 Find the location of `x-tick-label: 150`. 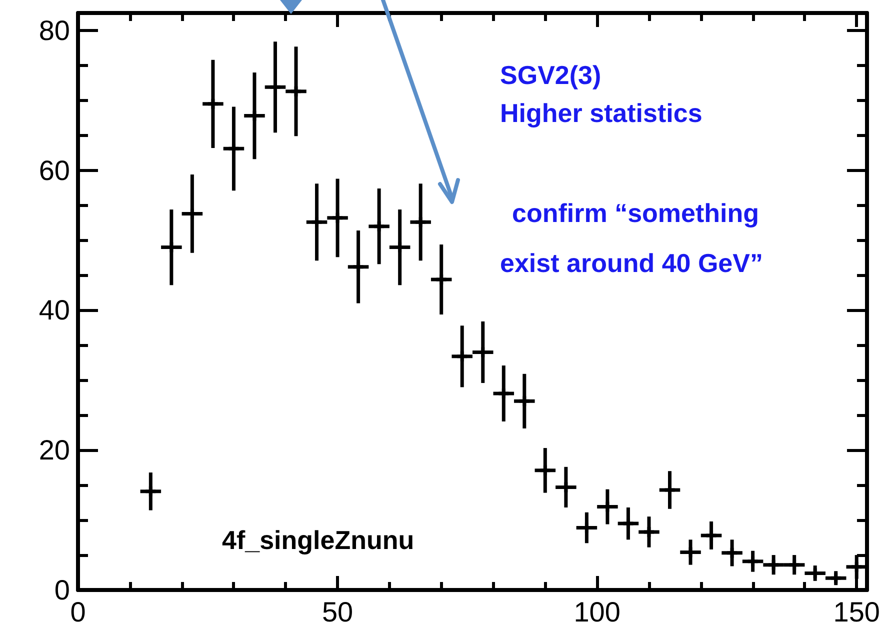

x-tick-label: 150 is located at coordinates (856, 612).